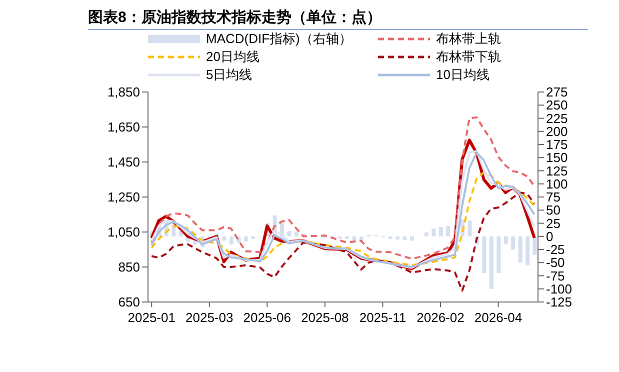 The height and width of the screenshot is (372, 619). Describe the element at coordinates (468, 57) in the screenshot. I see `legend-label: 布林带下轨` at that location.